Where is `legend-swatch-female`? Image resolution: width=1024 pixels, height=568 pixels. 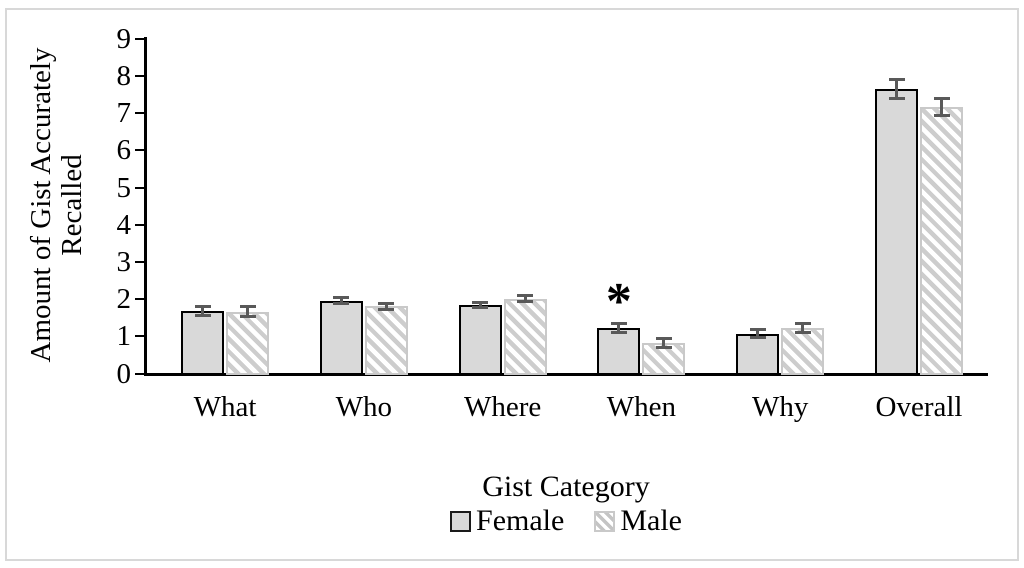
legend-swatch-female is located at coordinates (461, 521).